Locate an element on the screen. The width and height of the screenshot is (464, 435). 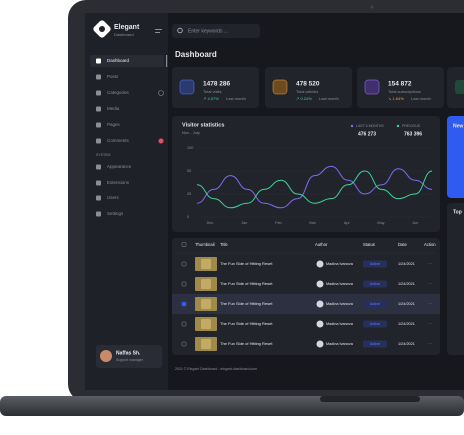
menu-item: Users is located at coordinates (113, 197).